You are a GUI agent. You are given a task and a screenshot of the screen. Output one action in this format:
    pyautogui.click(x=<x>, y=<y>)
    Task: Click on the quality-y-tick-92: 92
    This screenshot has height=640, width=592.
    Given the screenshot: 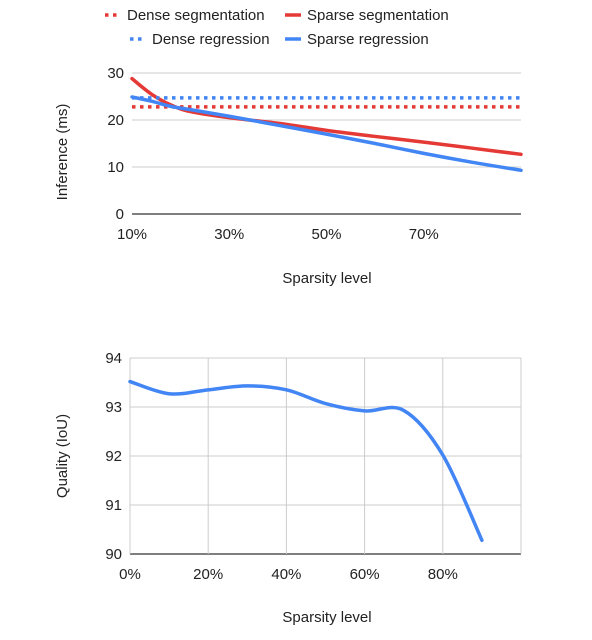 What is the action you would take?
    pyautogui.click(x=113, y=456)
    